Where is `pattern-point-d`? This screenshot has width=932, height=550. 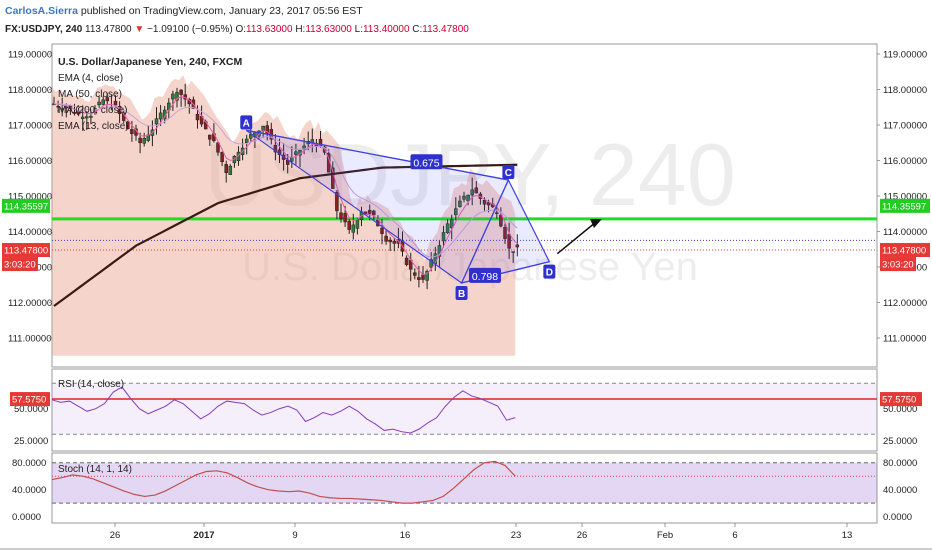
pattern-point-d is located at coordinates (549, 271).